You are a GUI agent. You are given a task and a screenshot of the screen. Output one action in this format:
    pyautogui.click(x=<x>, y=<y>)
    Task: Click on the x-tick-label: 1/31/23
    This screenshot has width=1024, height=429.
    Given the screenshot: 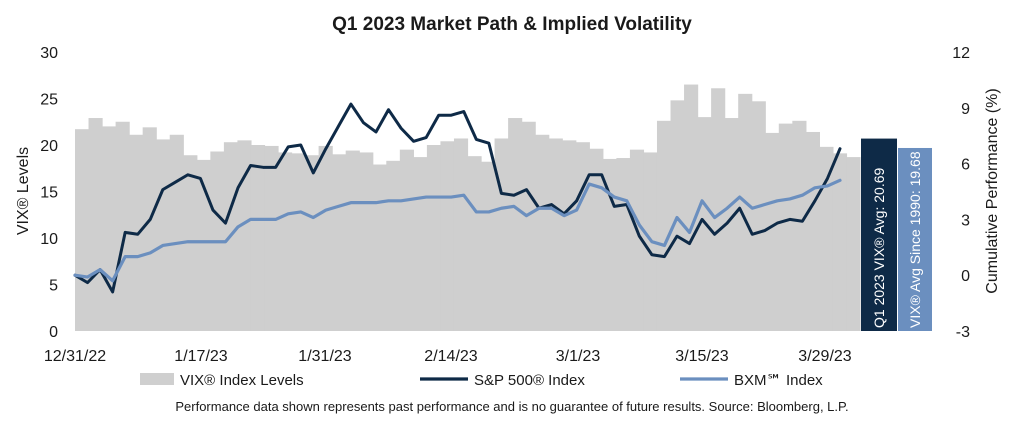 What is the action you would take?
    pyautogui.click(x=324, y=356)
    